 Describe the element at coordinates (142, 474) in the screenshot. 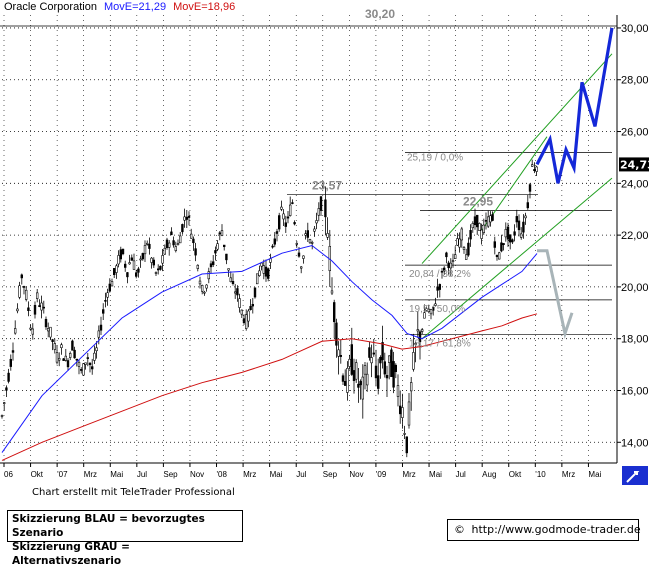

I see `x-tick-label: Jul` at that location.